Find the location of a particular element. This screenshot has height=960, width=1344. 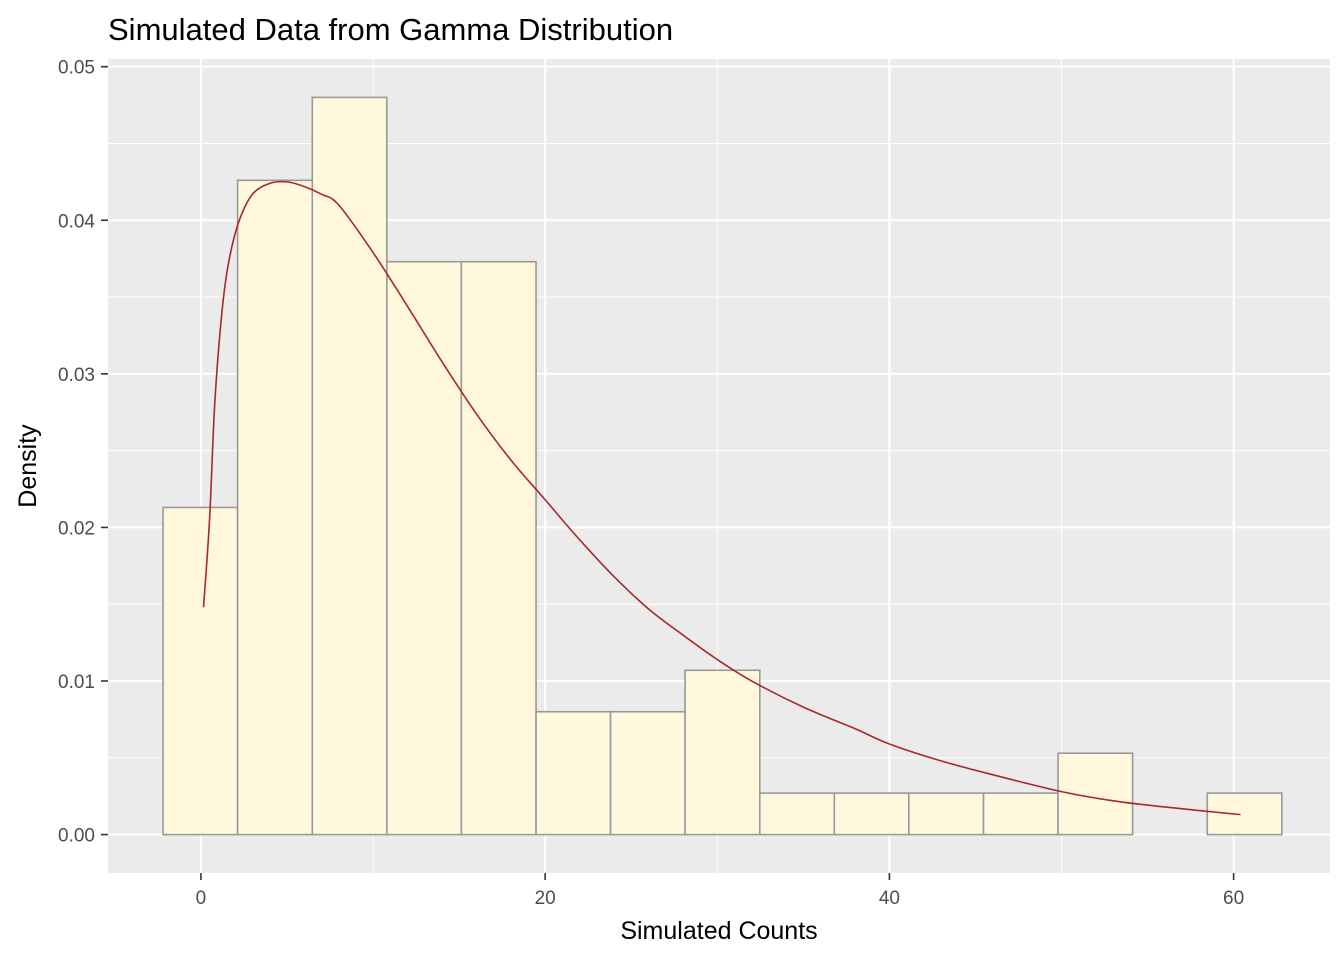

x-axis-title: Simulated Counts is located at coordinates (718, 931).